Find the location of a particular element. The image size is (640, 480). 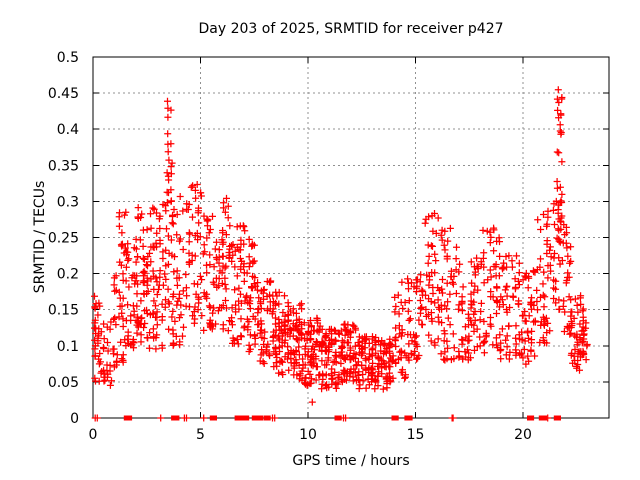

y-tick-label: 0.5 is located at coordinates (68, 58).